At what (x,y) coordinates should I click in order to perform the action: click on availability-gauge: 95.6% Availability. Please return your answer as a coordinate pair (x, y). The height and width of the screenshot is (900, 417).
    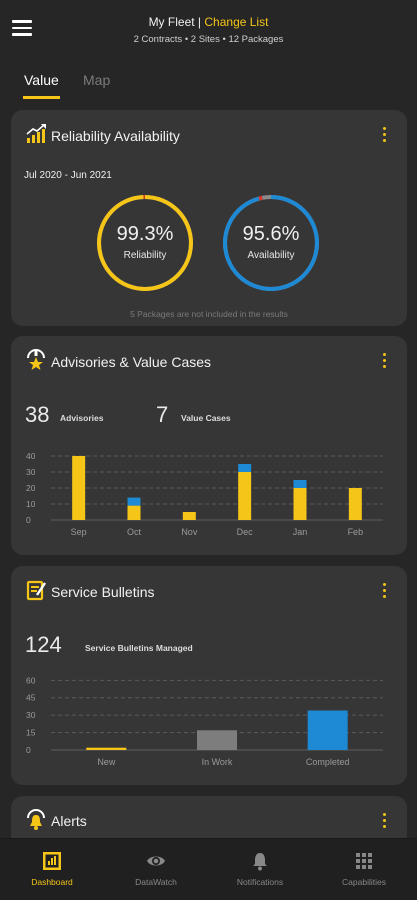
    Looking at the image, I should click on (271, 243).